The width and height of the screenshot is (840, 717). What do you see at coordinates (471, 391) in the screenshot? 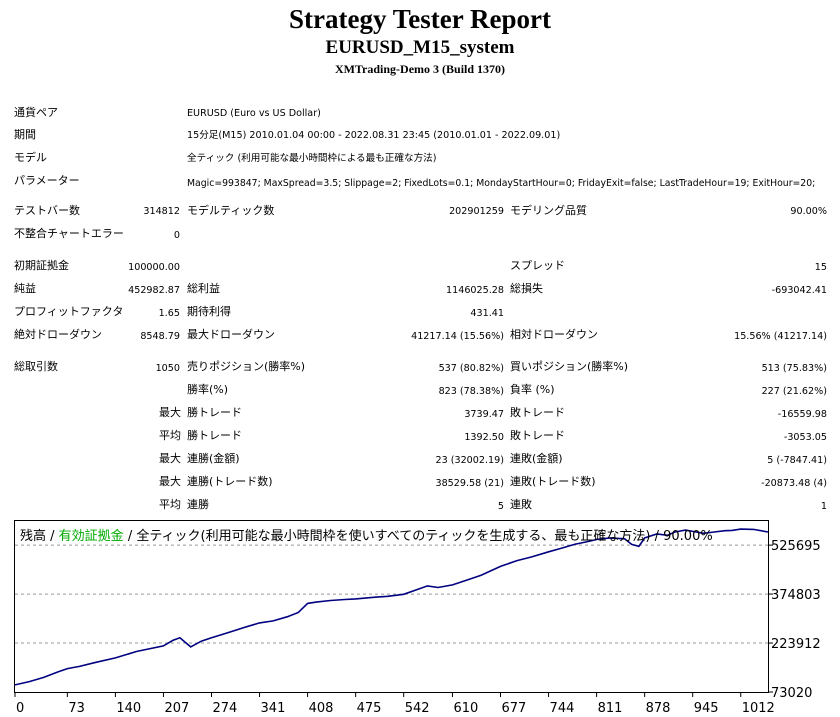
I see `win-rate-value: 823 (78.38%)` at bounding box center [471, 391].